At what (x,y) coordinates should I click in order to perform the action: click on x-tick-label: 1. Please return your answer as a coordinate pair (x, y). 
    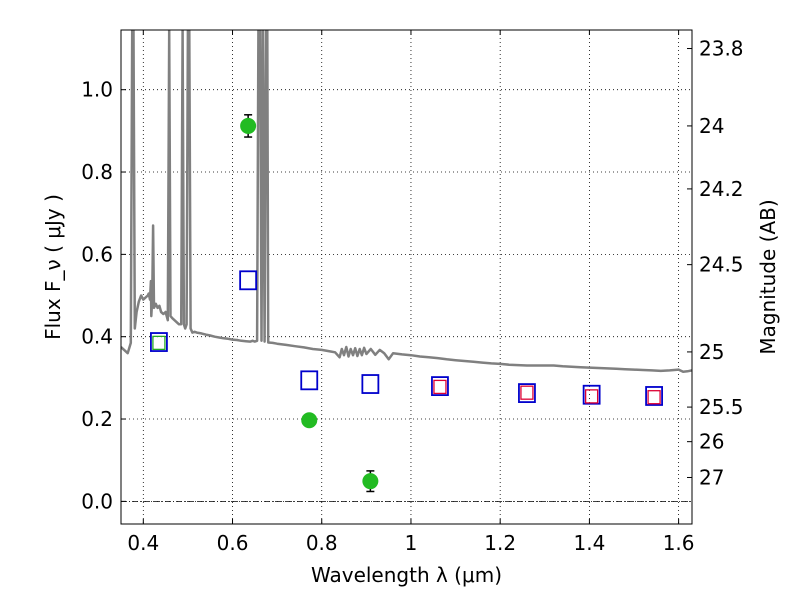
    Looking at the image, I should click on (411, 543).